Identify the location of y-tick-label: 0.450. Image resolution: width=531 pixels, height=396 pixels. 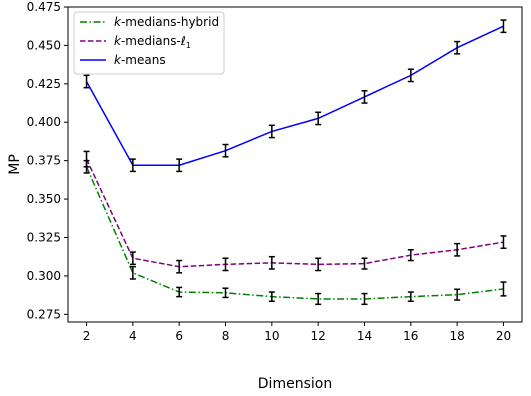
(44, 45).